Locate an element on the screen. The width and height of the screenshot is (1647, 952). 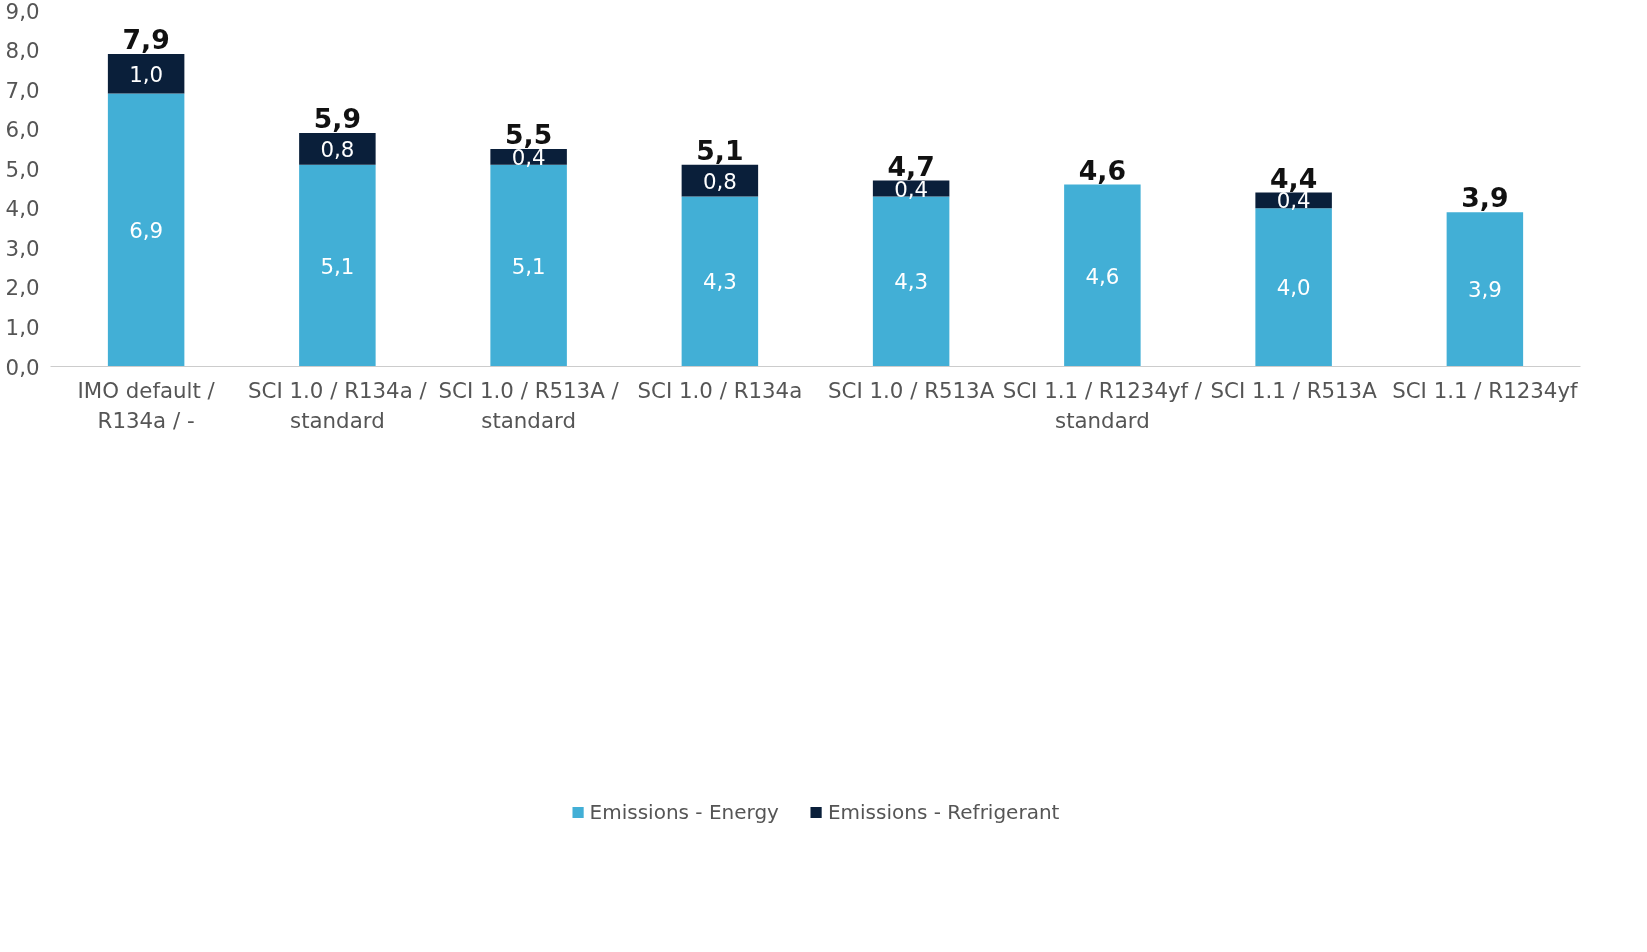
y-tick-label: 5,0 is located at coordinates (22, 169).